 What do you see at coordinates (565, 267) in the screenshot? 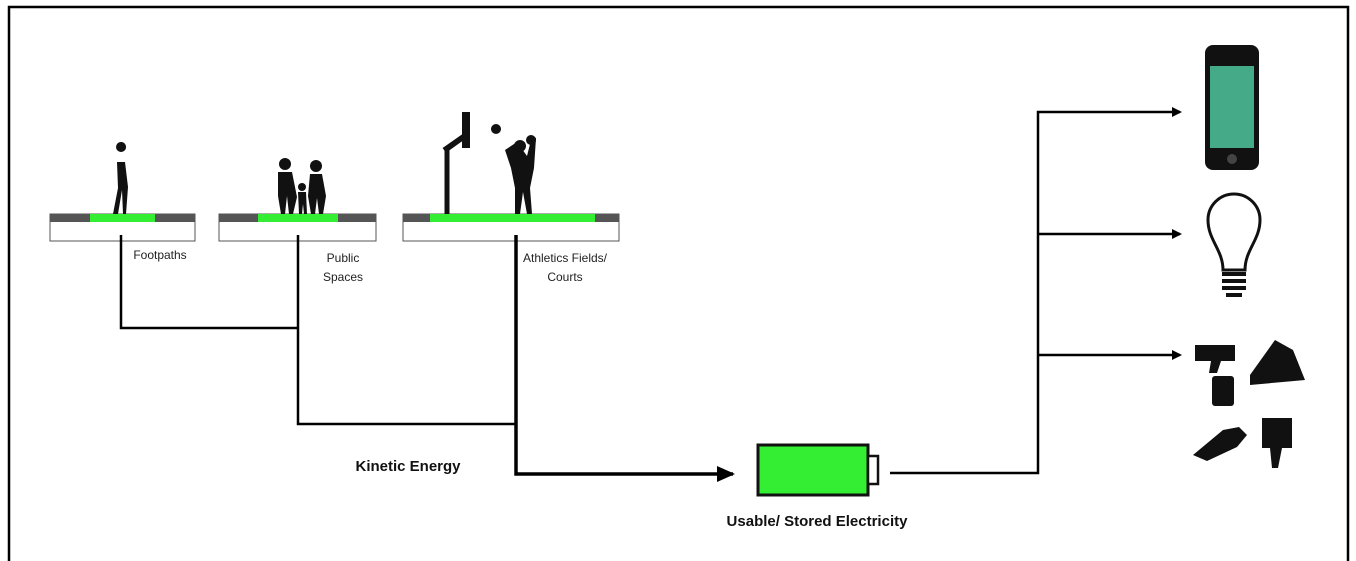
I see `source-label: Athletics Fields/Courts` at bounding box center [565, 267].